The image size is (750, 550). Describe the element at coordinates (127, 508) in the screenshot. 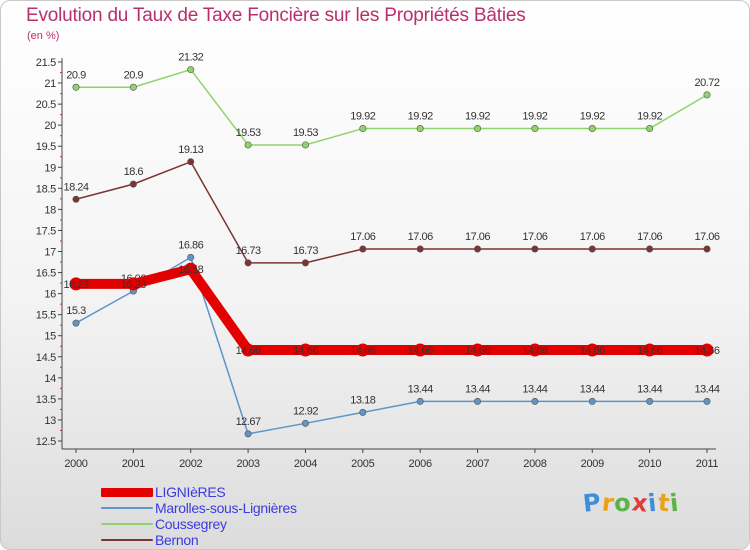

I see `legend-swatch-marolles-sous-ligni-res` at that location.